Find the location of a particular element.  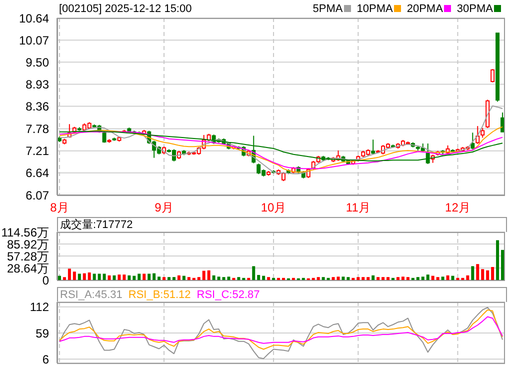

legend-label: 5PMA is located at coordinates (327, 8).